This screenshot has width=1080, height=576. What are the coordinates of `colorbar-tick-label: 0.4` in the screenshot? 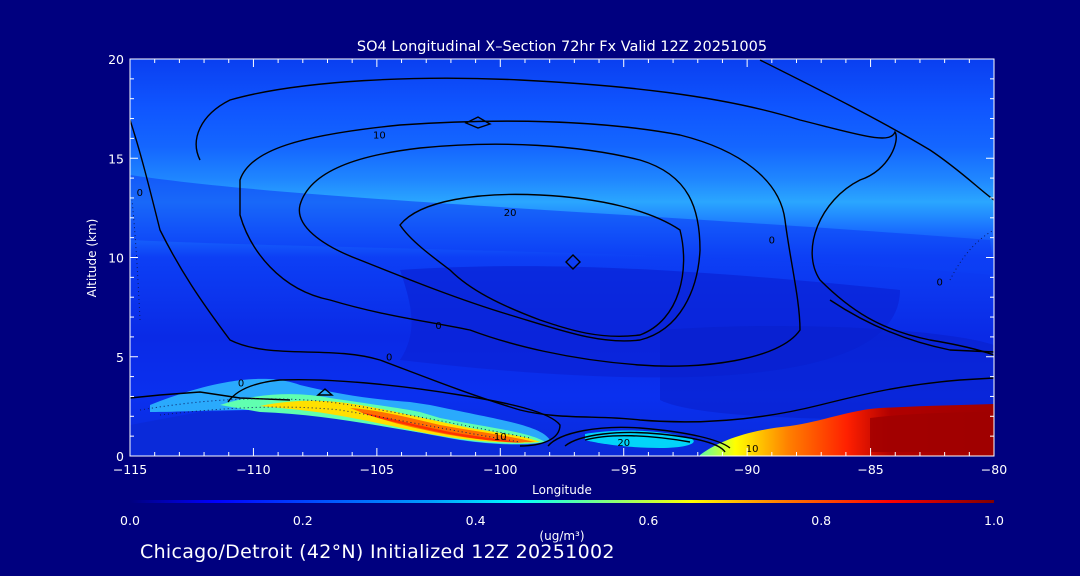 It's located at (476, 520).